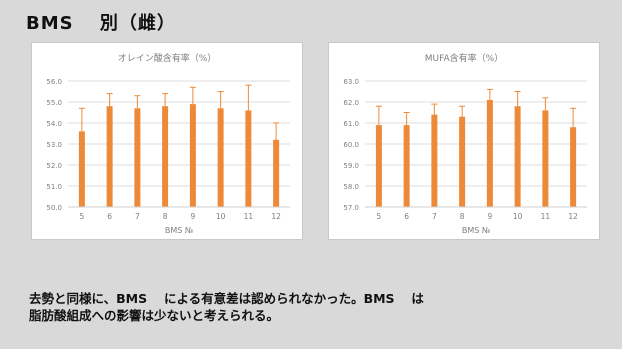 The image size is (622, 349). What do you see at coordinates (464, 58) in the screenshot?
I see `chart-title: MUFA含有率（%）` at bounding box center [464, 58].